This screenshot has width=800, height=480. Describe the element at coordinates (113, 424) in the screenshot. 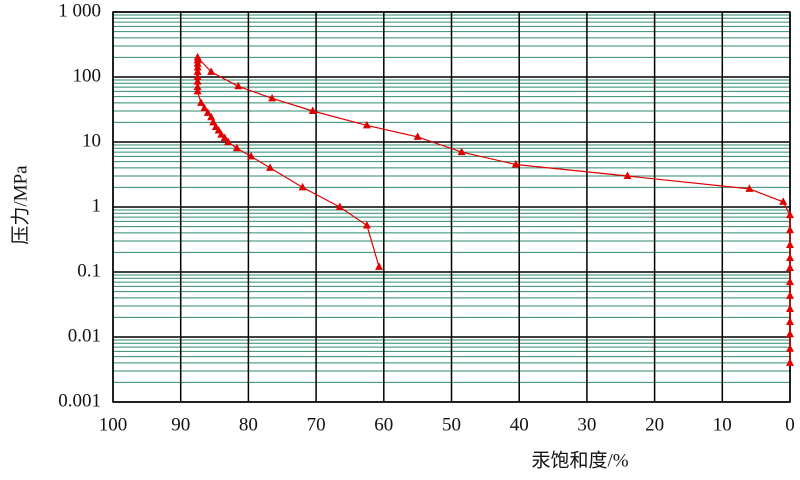

I see `x-tick-label: 100` at that location.